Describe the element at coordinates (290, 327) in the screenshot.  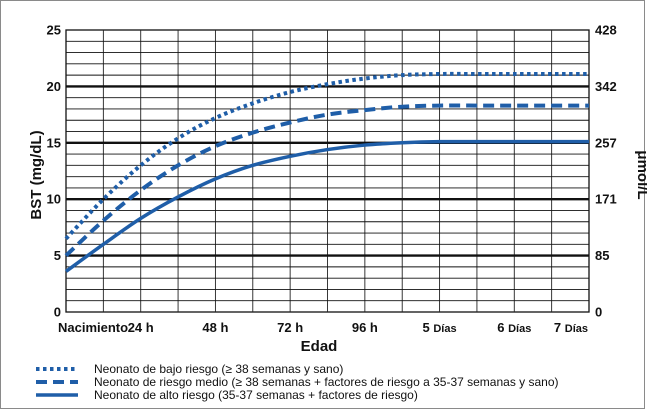
I see `x-tick-label: 72 h` at that location.